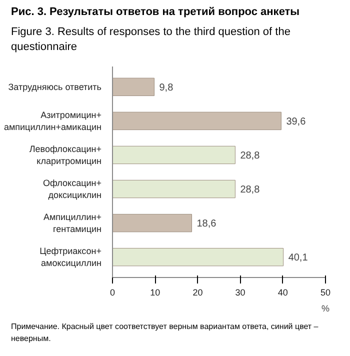  What do you see at coordinates (296, 122) in the screenshot?
I see `data-label: 39,6` at bounding box center [296, 122].